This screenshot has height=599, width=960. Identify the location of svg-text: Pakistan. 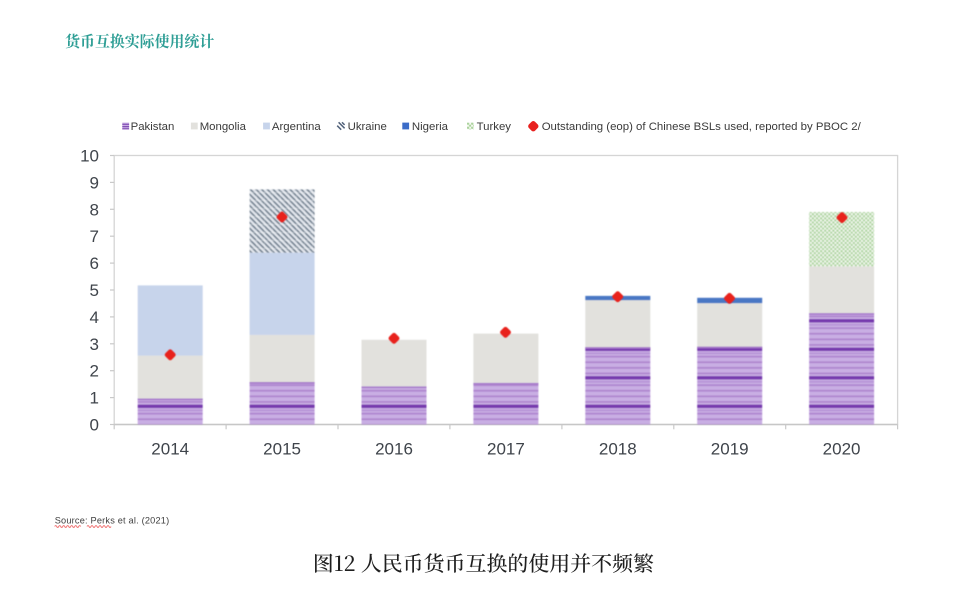
(153, 127).